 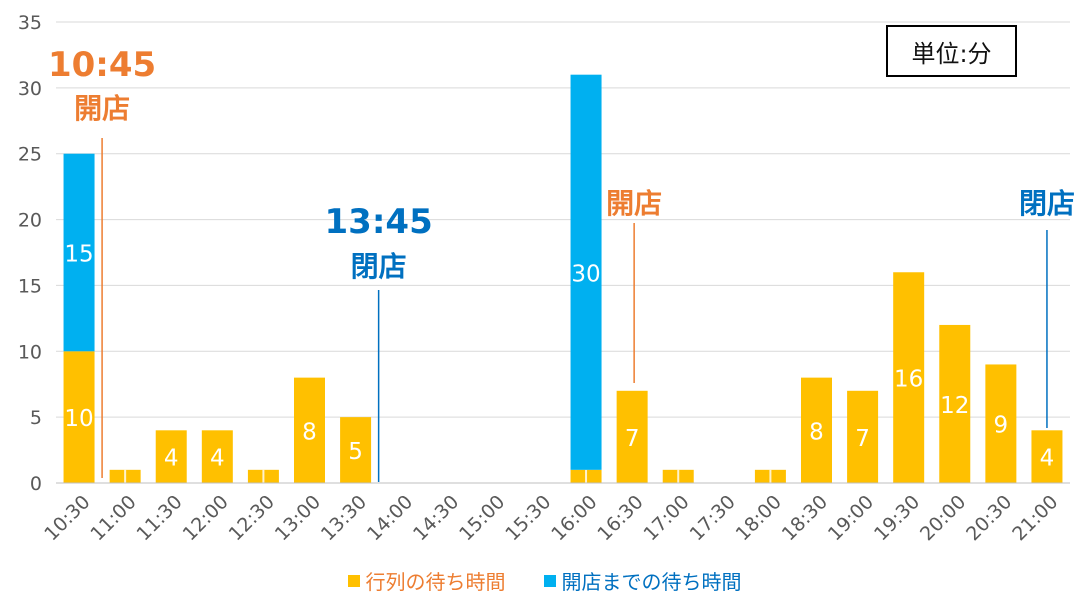 I want to click on x-tick-label: 15:00, so click(x=482, y=518).